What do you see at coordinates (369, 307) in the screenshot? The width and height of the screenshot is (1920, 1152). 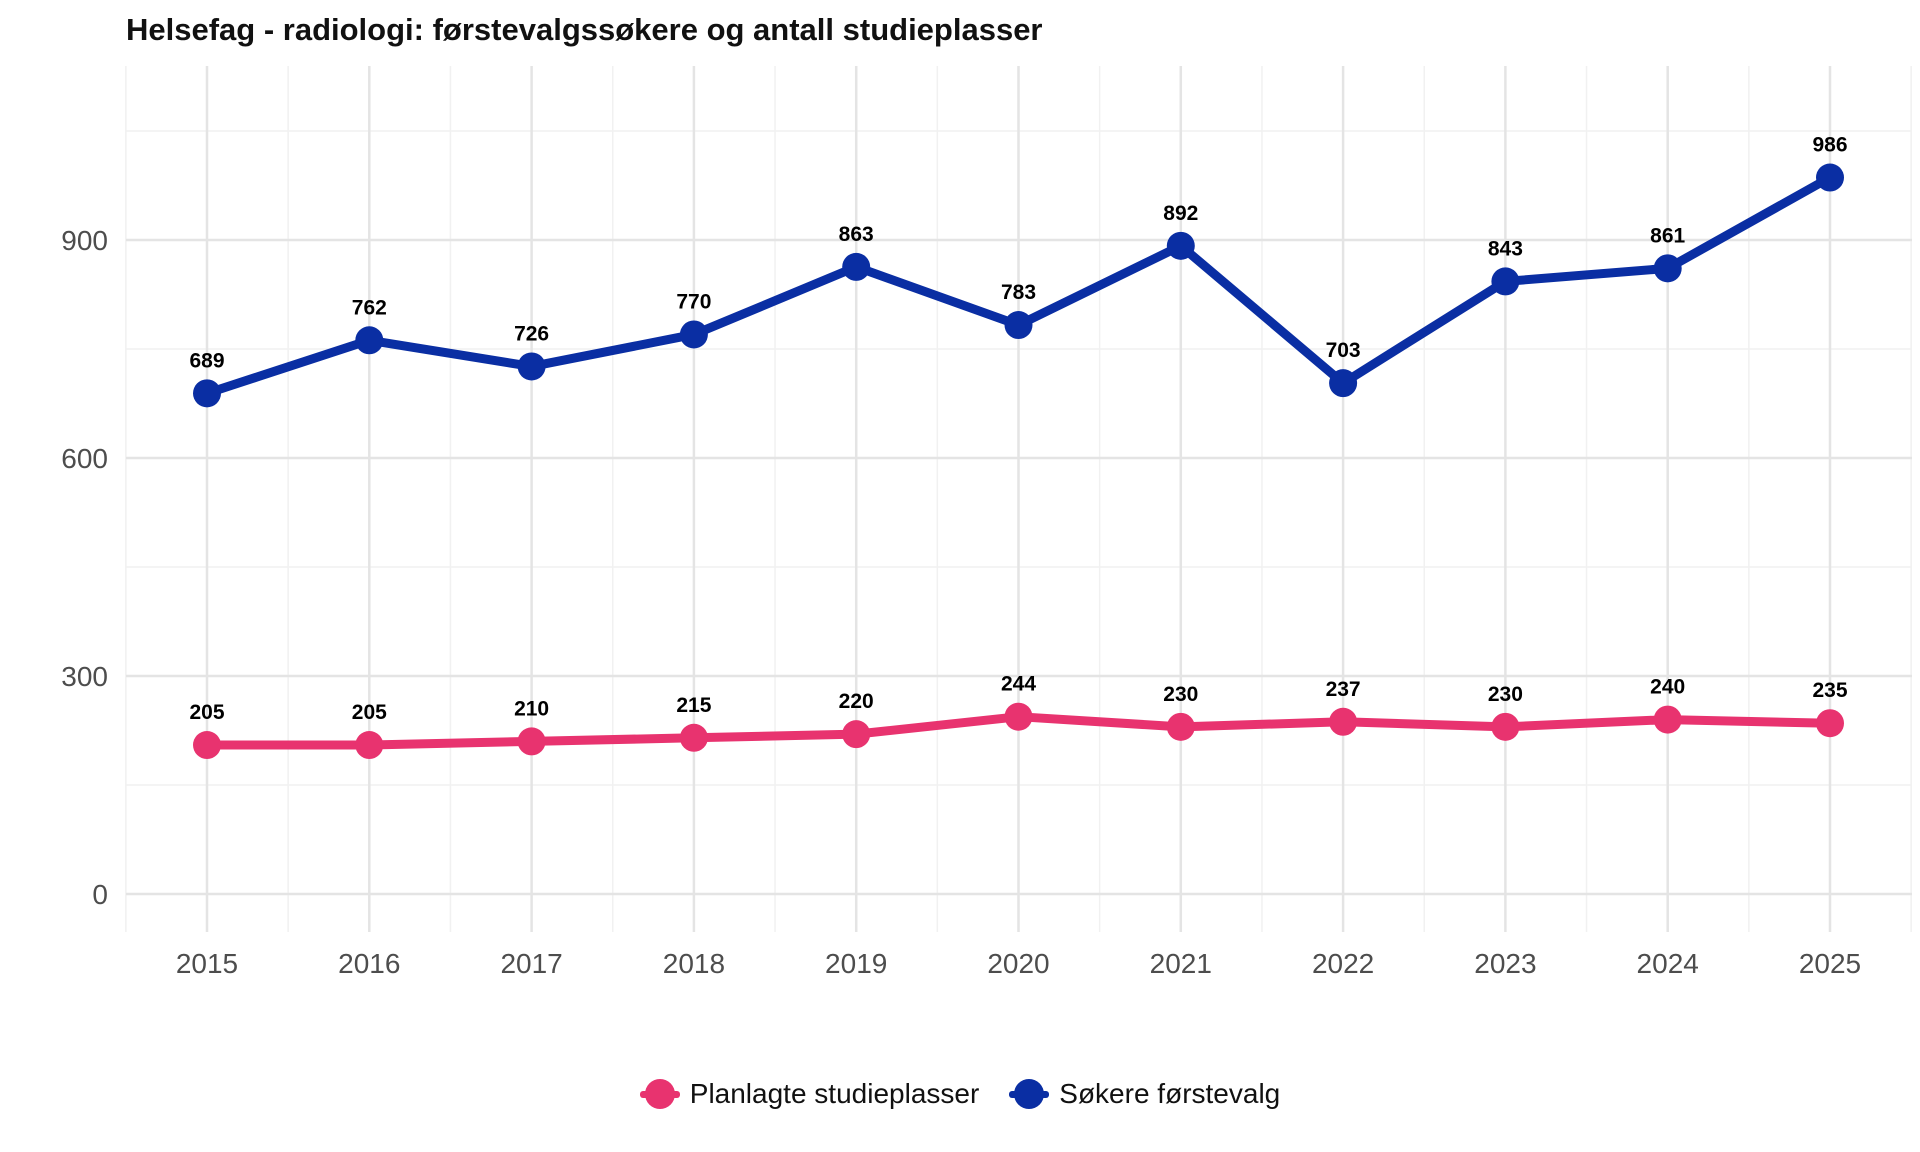 I see `data-label: 762` at bounding box center [369, 307].